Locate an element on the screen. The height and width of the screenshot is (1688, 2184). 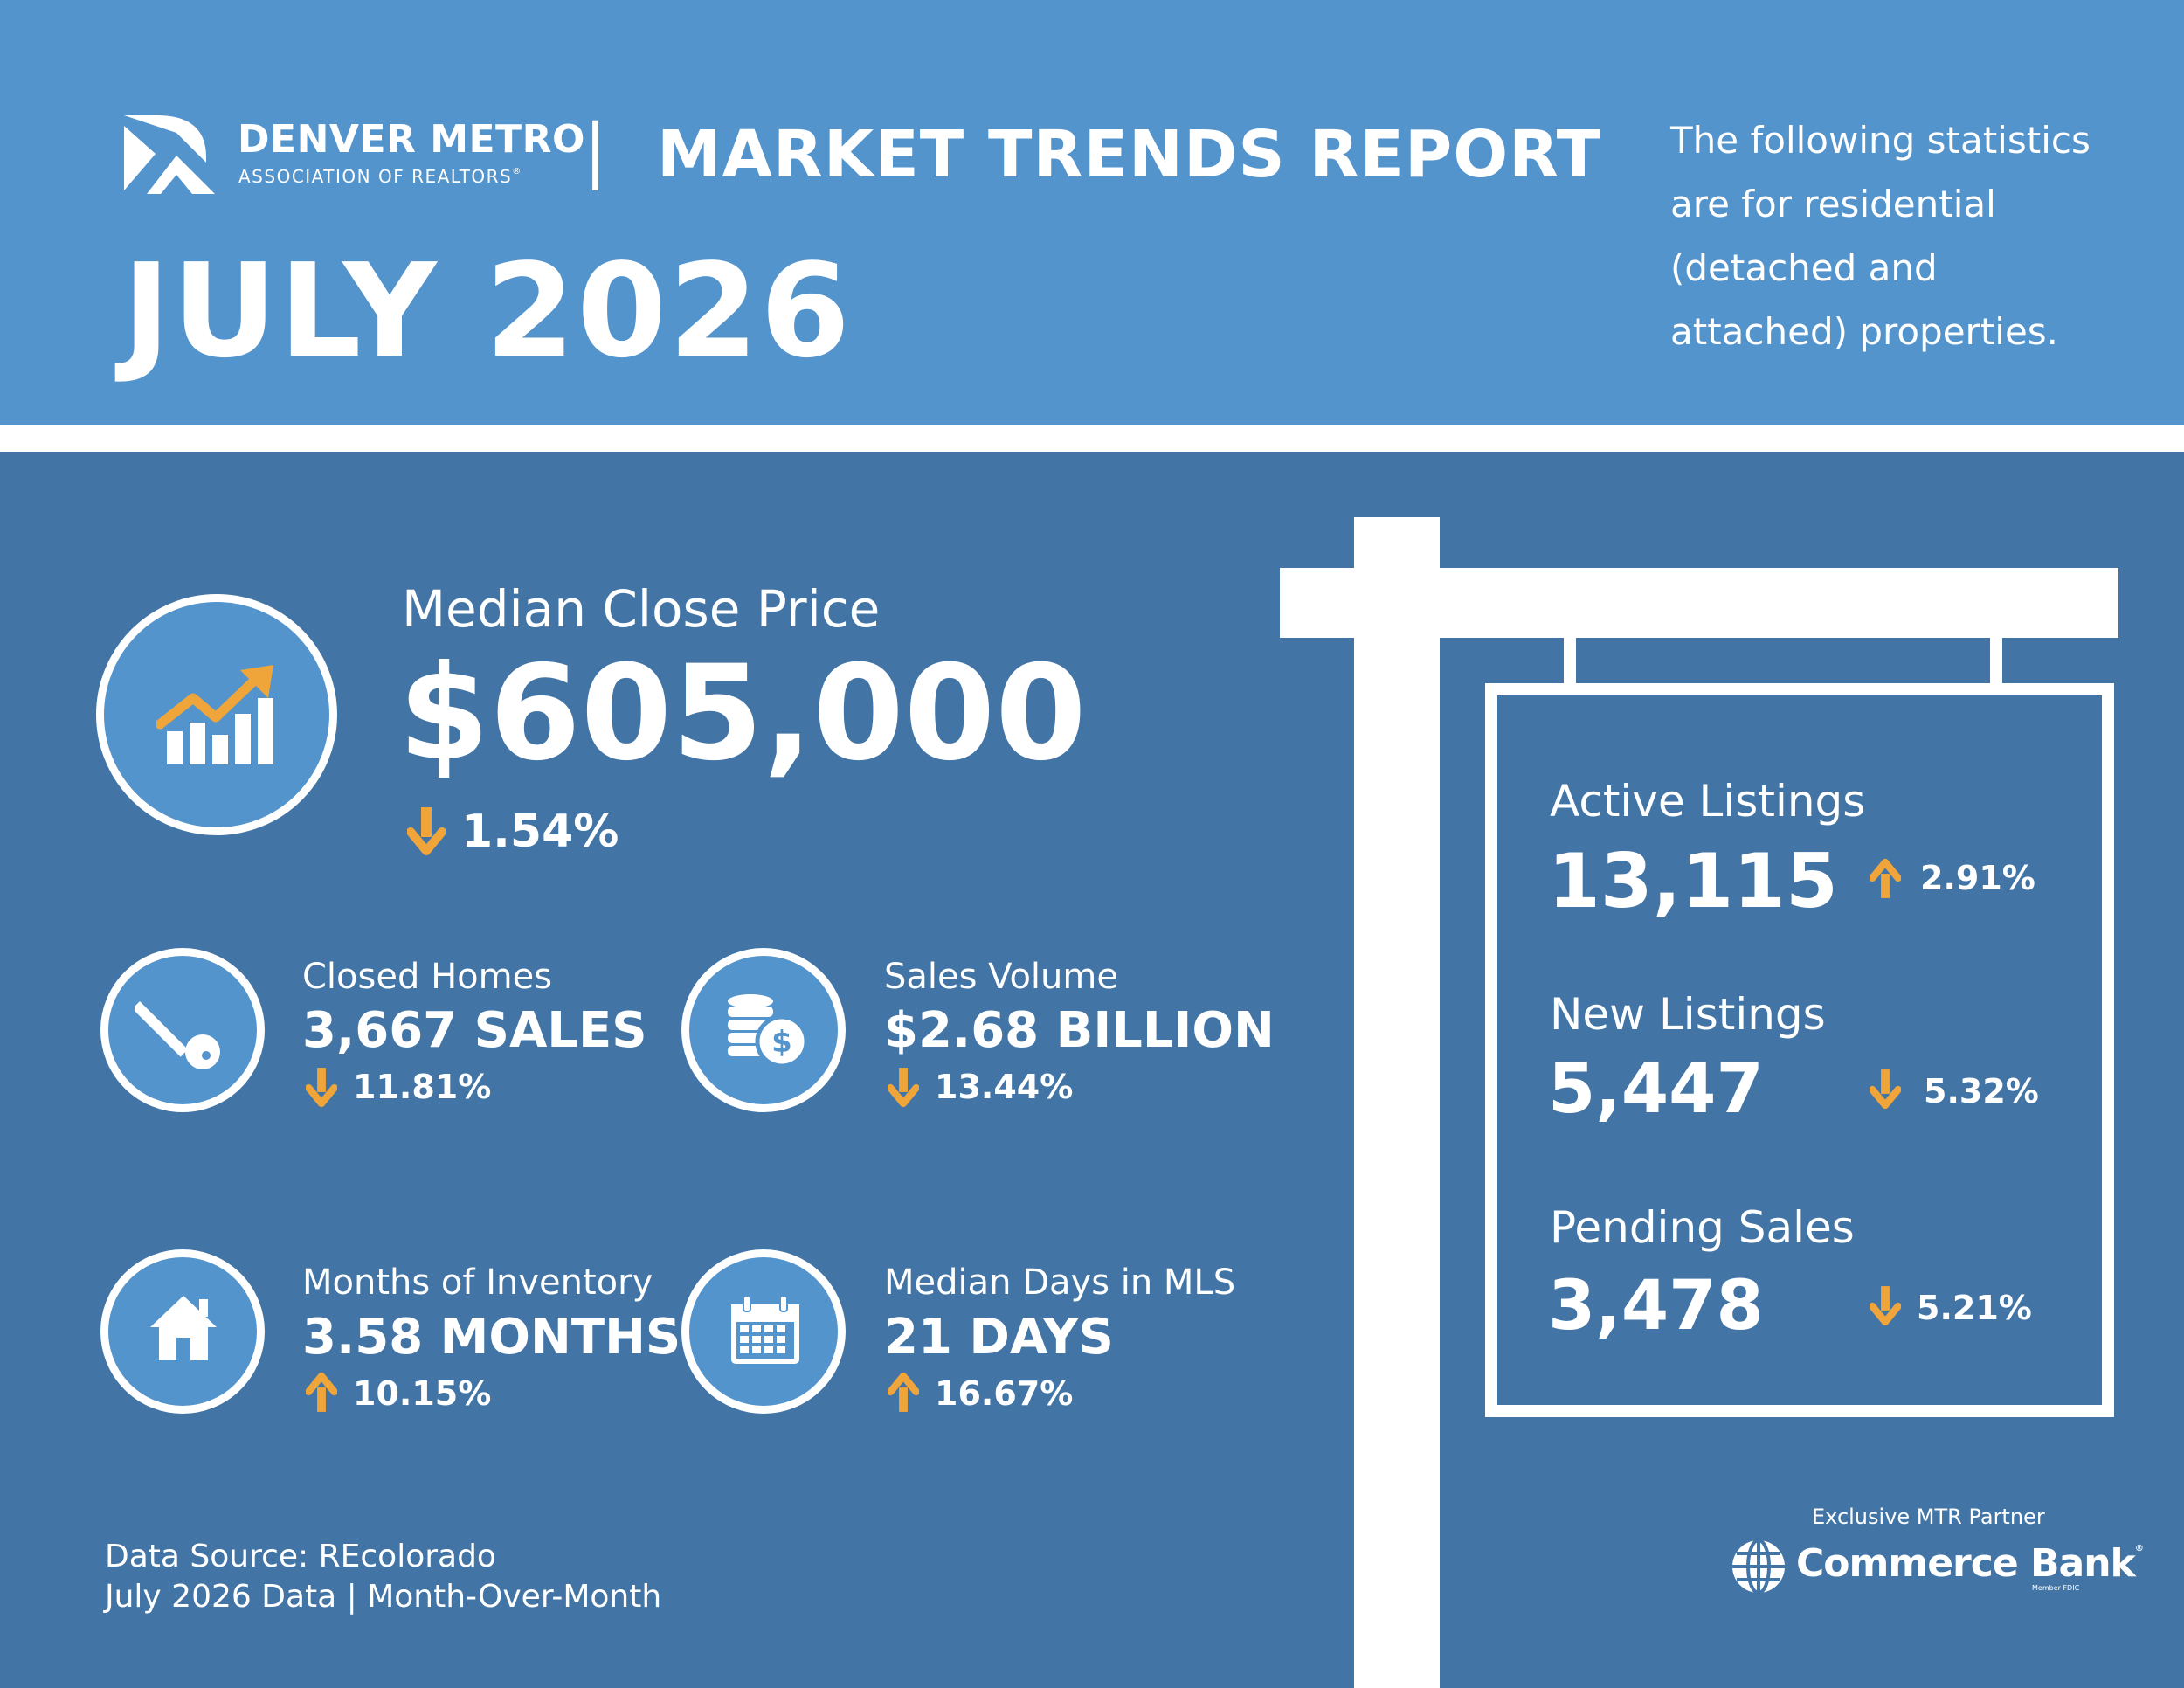
sign-crossbar is located at coordinates (1699, 603).